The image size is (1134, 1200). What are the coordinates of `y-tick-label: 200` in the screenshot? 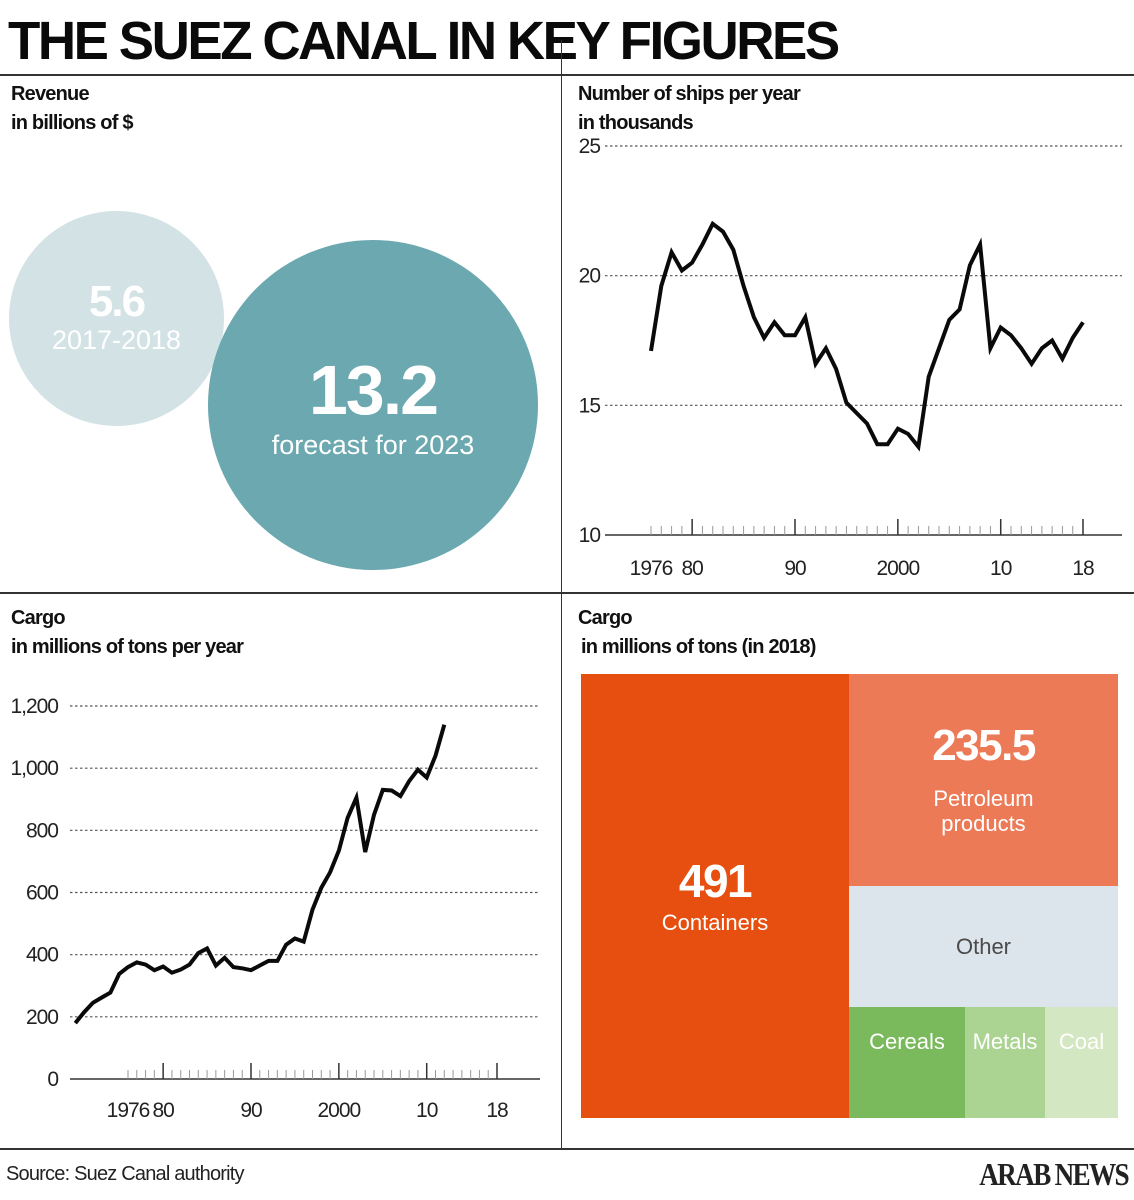 It's located at (42, 1017).